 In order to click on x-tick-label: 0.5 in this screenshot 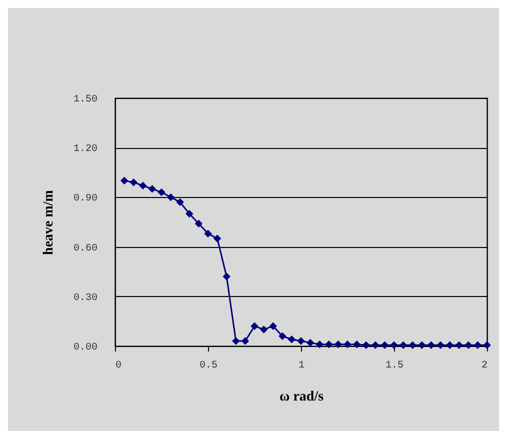, I will do `click(208, 366)`.